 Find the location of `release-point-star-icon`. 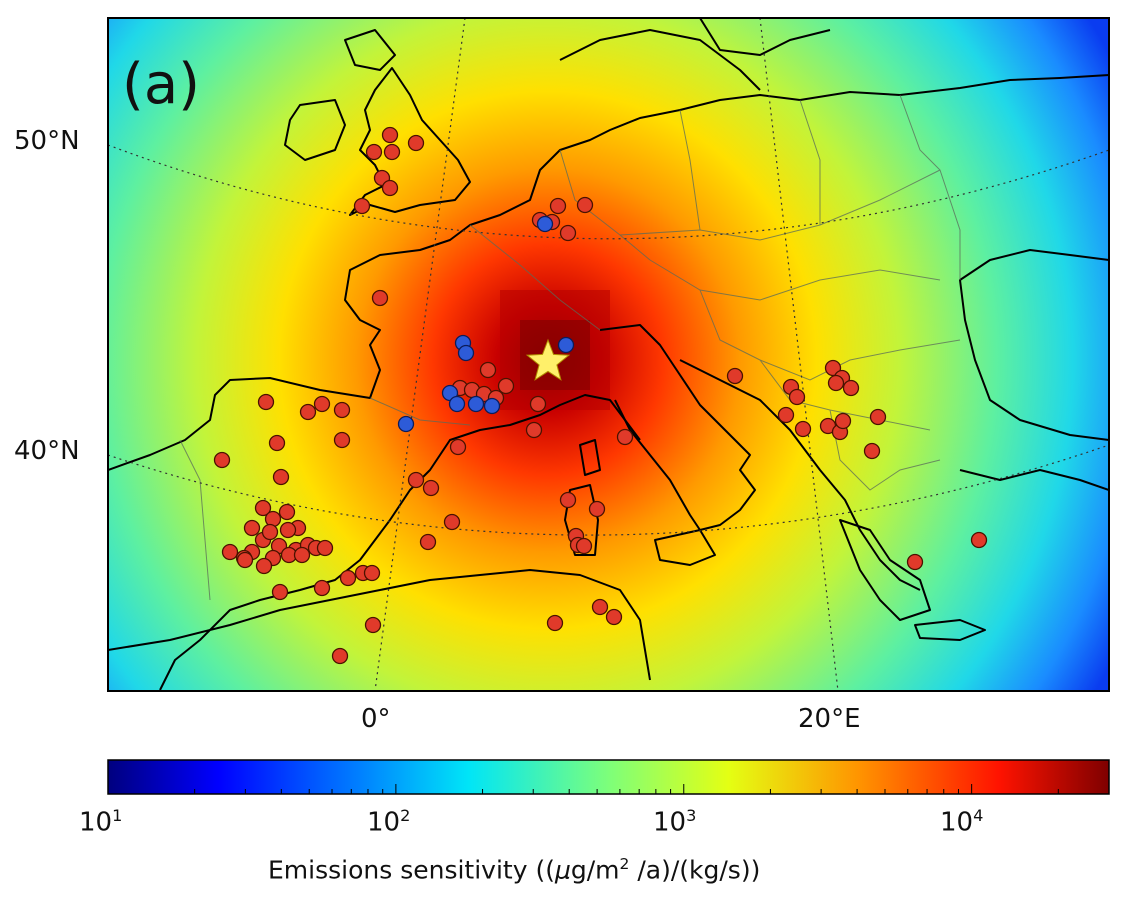

release-point-star-icon is located at coordinates (548, 359).